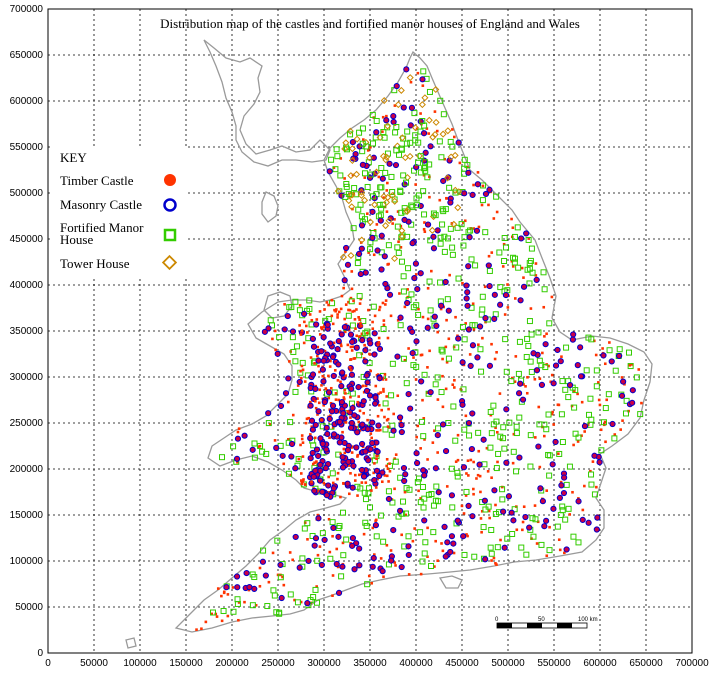 This screenshot has width=728, height=679. What do you see at coordinates (27, 9) in the screenshot?
I see `y-tick-label: 700000` at bounding box center [27, 9].